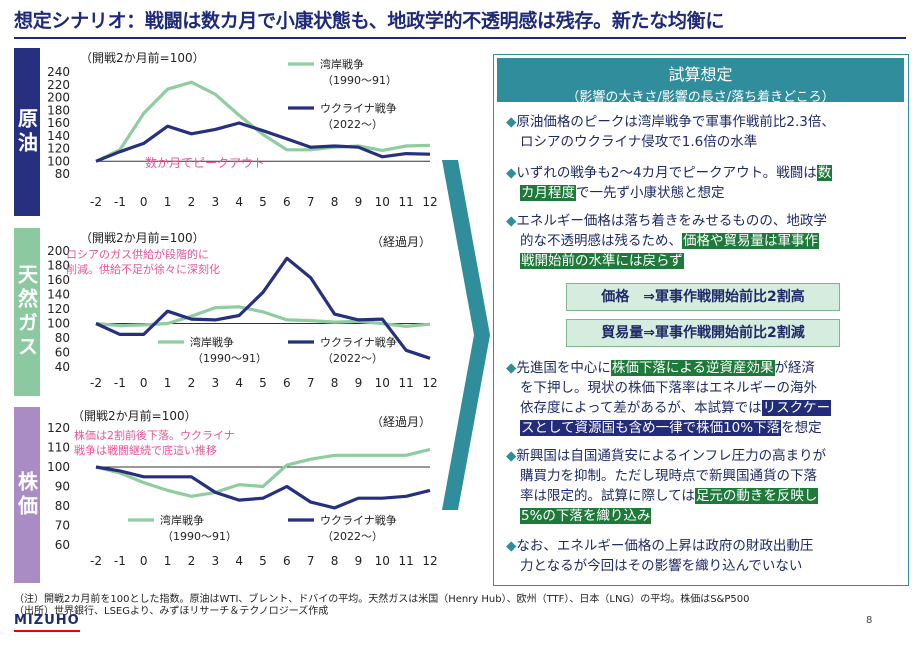 This screenshot has height=647, width=920. Describe the element at coordinates (58, 85) in the screenshot. I see `y-tick-label: 220` at that location.